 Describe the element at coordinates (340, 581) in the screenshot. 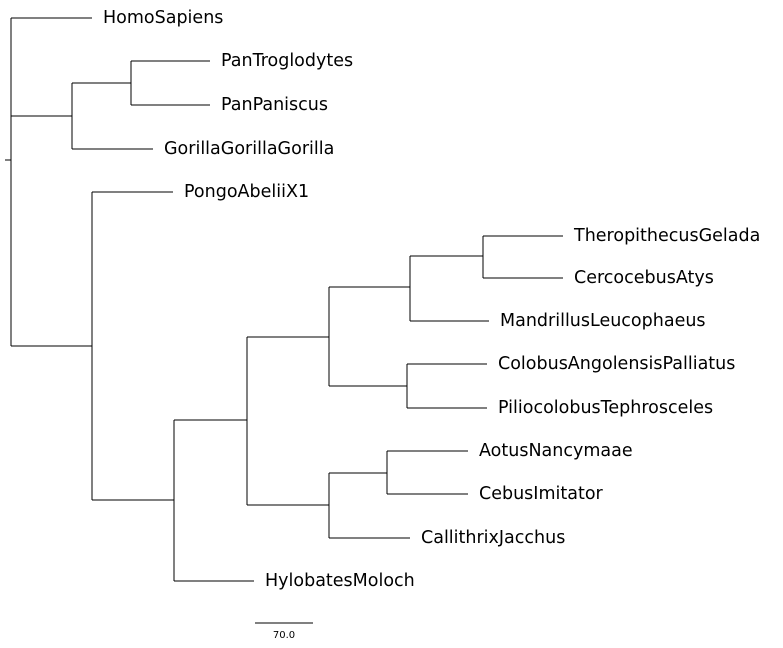

I see `tip-label-hylobates: HylobatesMoloch` at that location.